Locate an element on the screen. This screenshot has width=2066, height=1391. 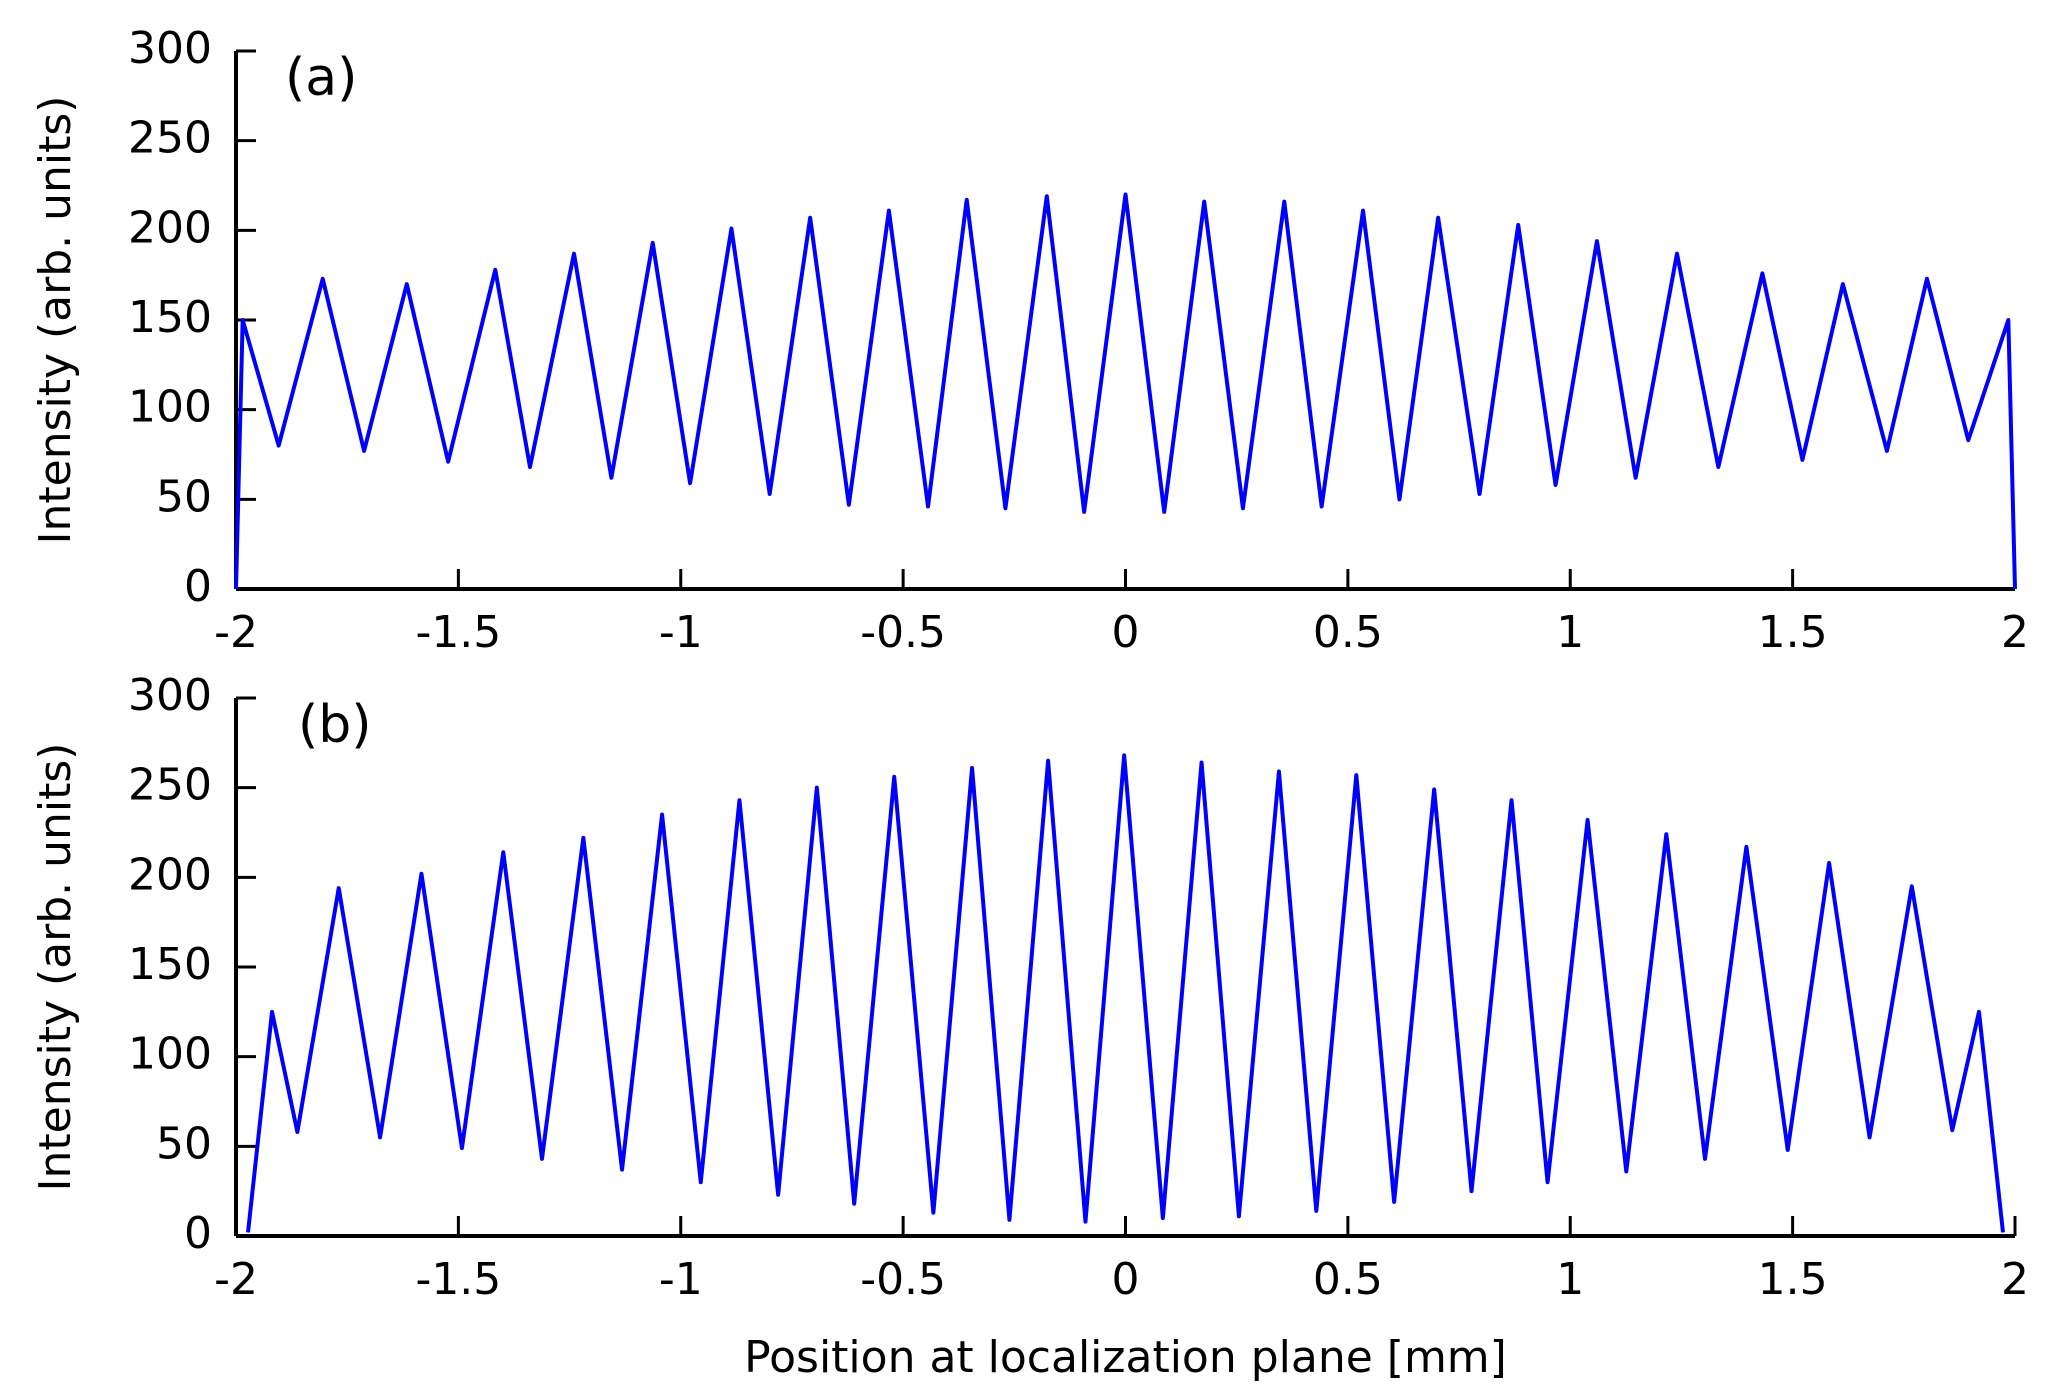
x-axis-label: Position at localization plane [mm] is located at coordinates (1125, 1357).